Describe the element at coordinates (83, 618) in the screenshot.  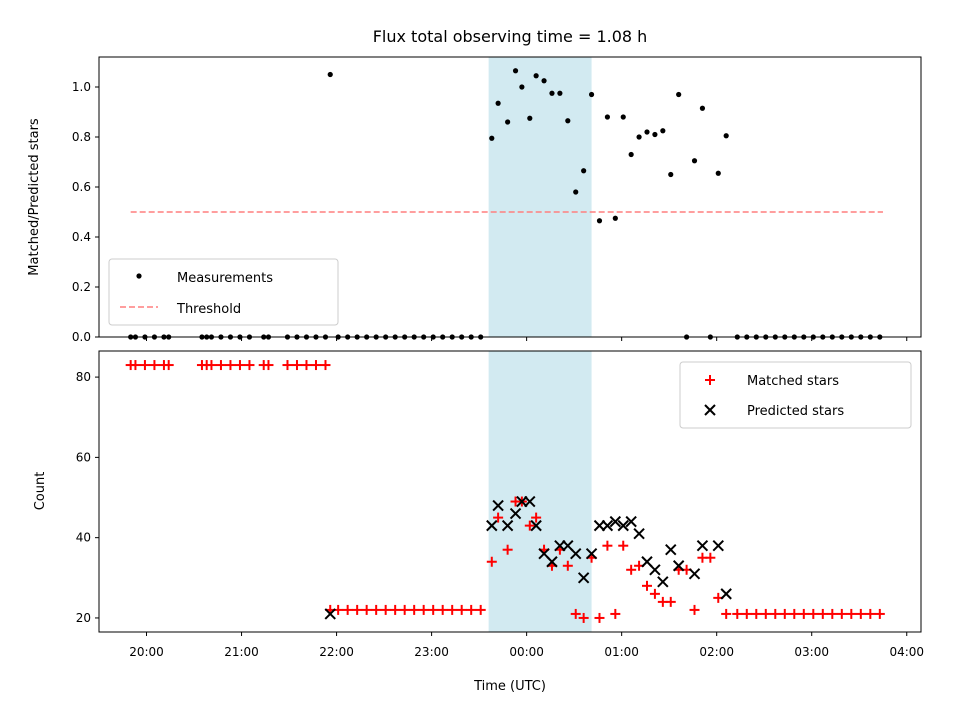
I see `bottom-ytick-label: 20` at that location.